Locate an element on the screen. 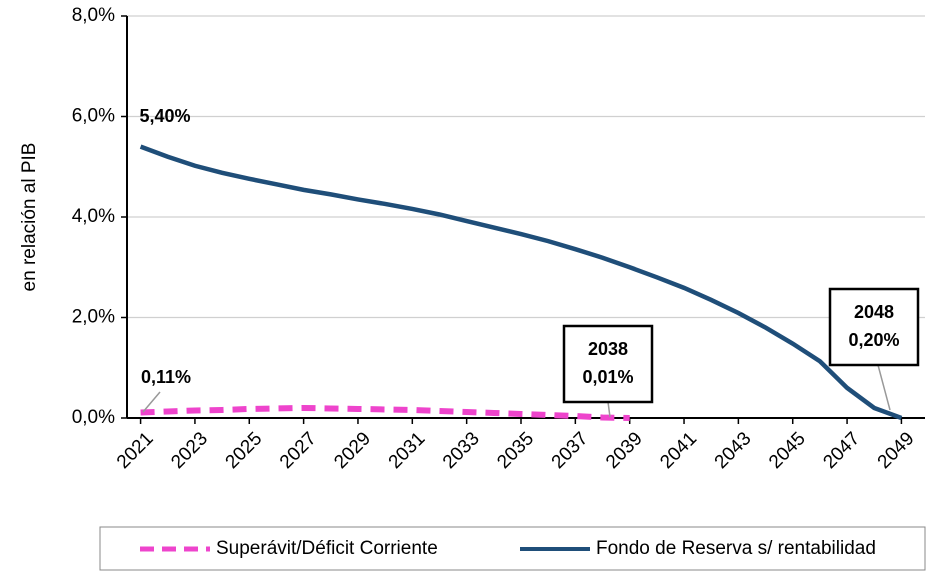  x-tick-label: 2021 is located at coordinates (135, 450).